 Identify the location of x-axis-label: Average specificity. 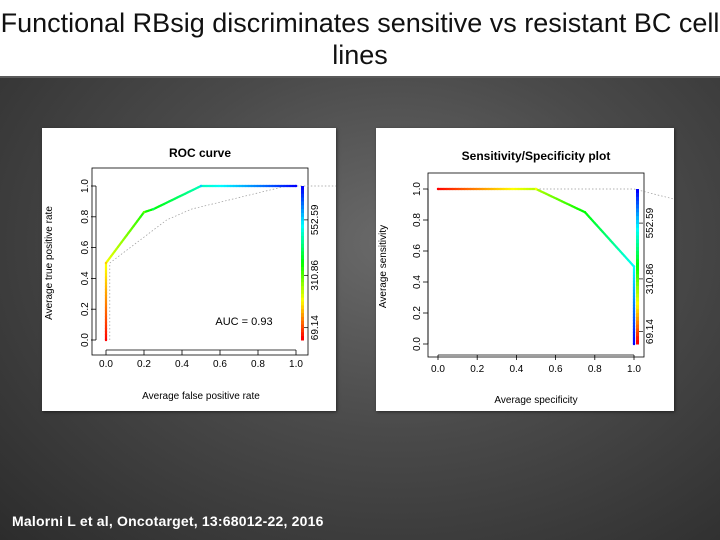
(535, 400).